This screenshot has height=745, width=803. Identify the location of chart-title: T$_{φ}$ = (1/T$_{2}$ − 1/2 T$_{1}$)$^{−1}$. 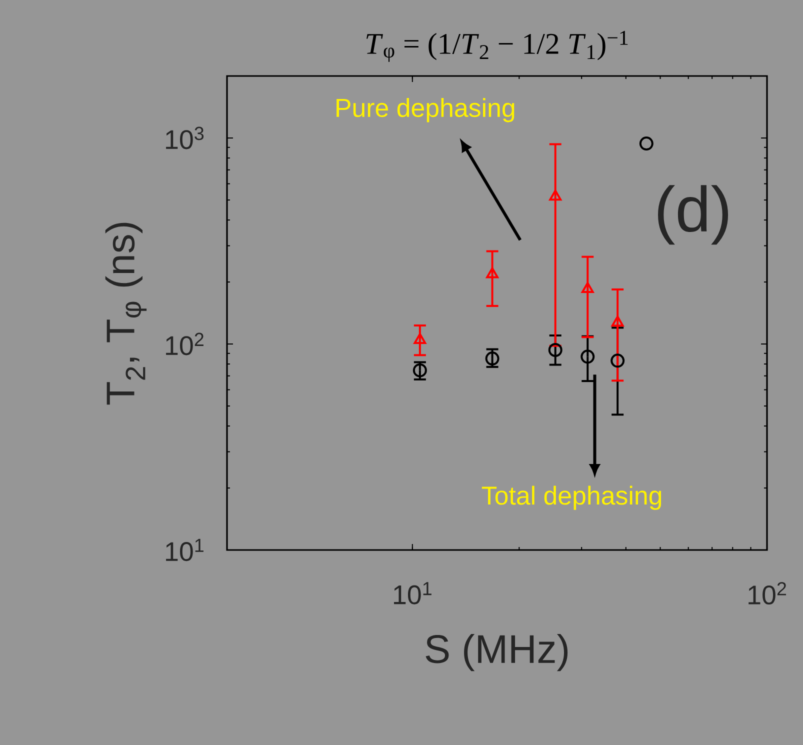
(497, 46).